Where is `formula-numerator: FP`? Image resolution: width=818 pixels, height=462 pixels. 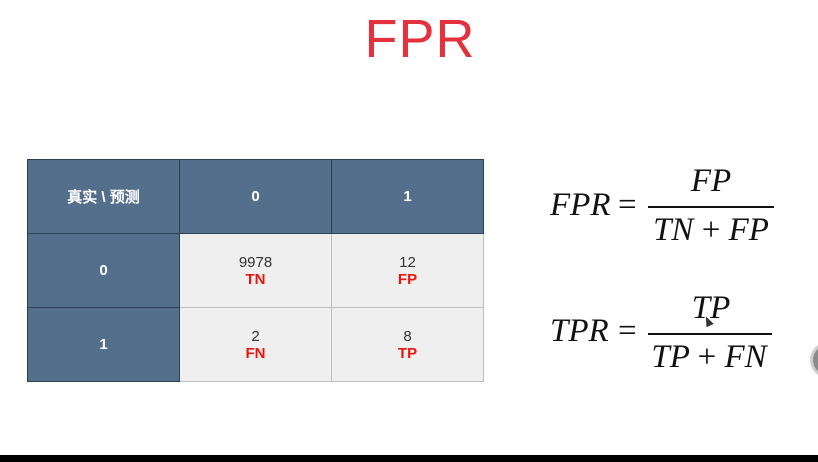
formula-numerator: FP is located at coordinates (711, 181).